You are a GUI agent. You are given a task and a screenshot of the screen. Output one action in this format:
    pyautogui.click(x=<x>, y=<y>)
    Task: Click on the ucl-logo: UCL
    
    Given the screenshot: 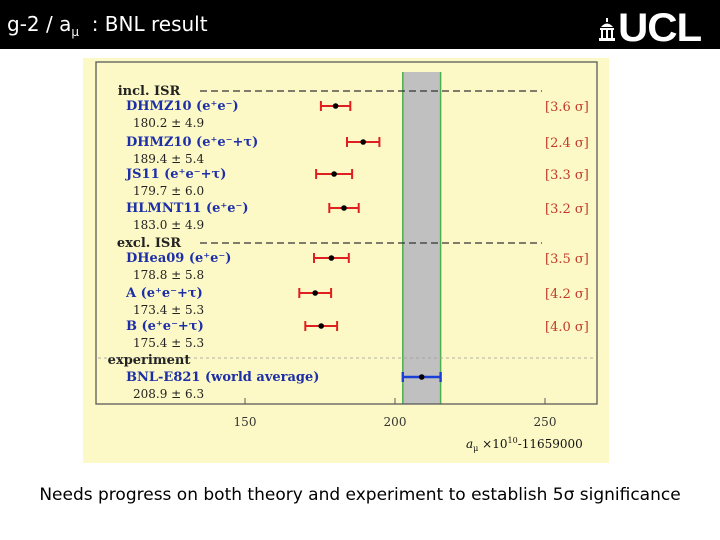 What is the action you would take?
    pyautogui.click(x=659, y=27)
    